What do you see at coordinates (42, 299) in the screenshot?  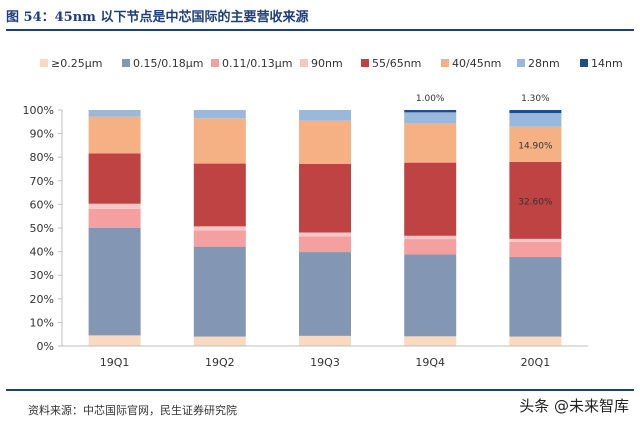 I see `y-tick-label: 20%` at bounding box center [42, 299].